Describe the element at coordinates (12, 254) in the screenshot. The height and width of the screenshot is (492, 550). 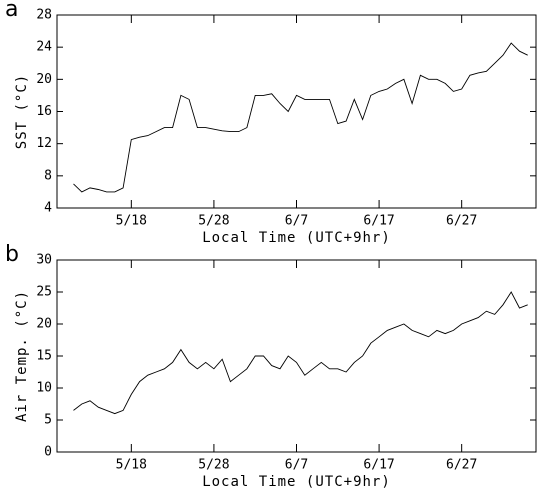
I see `panel-label: b` at that location.